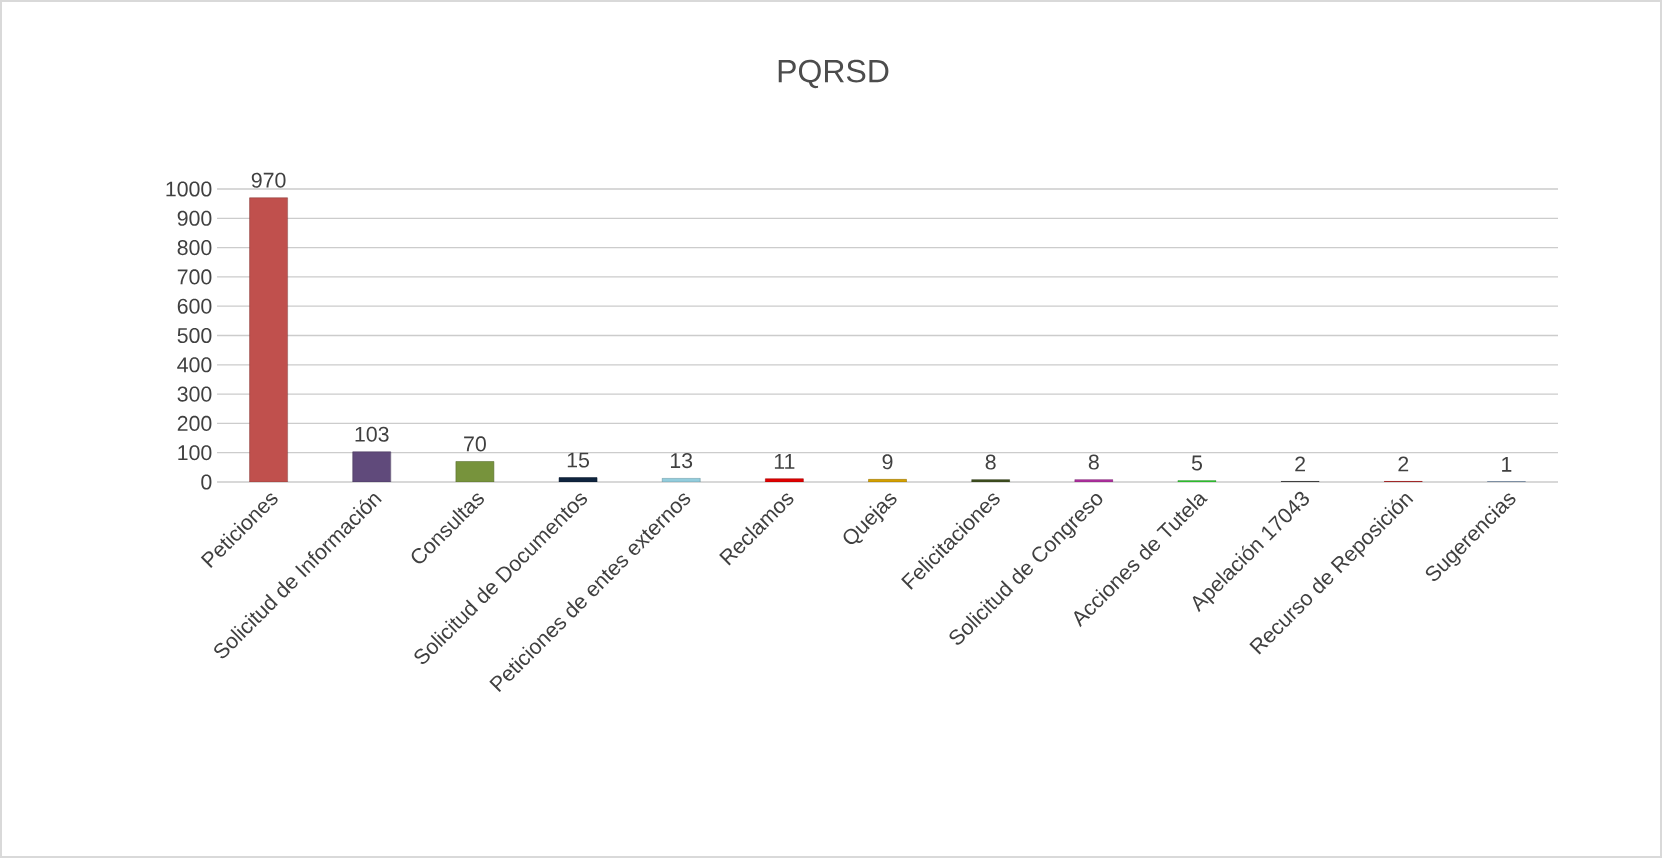 This screenshot has height=858, width=1662. I want to click on data-label: 103, so click(372, 434).